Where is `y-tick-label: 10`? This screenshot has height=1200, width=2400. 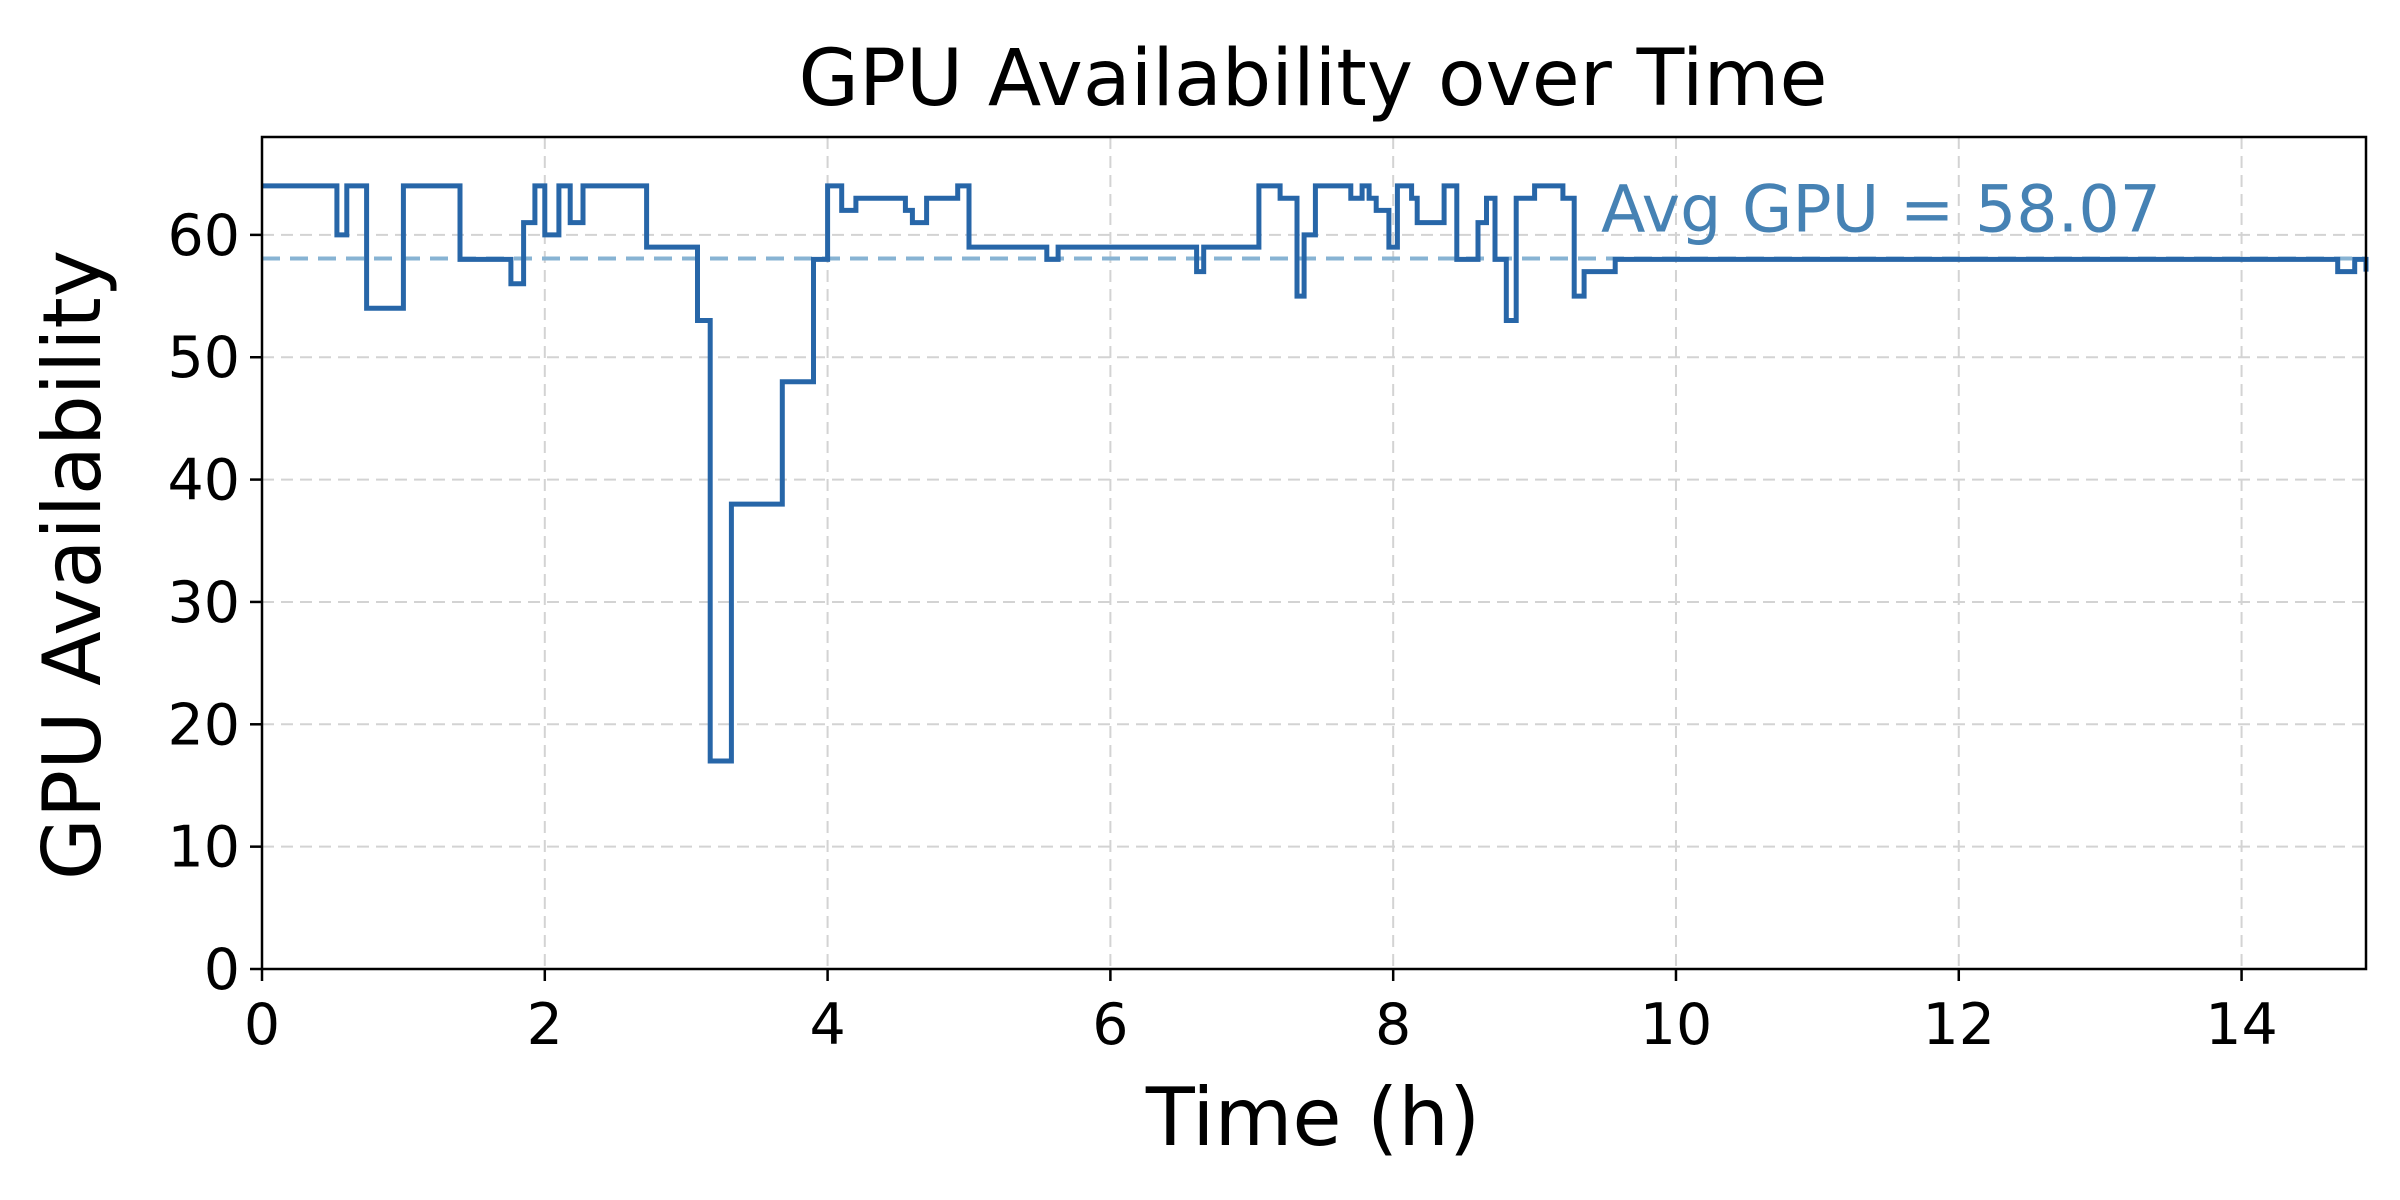 y-tick-label: 10 is located at coordinates (203, 848).